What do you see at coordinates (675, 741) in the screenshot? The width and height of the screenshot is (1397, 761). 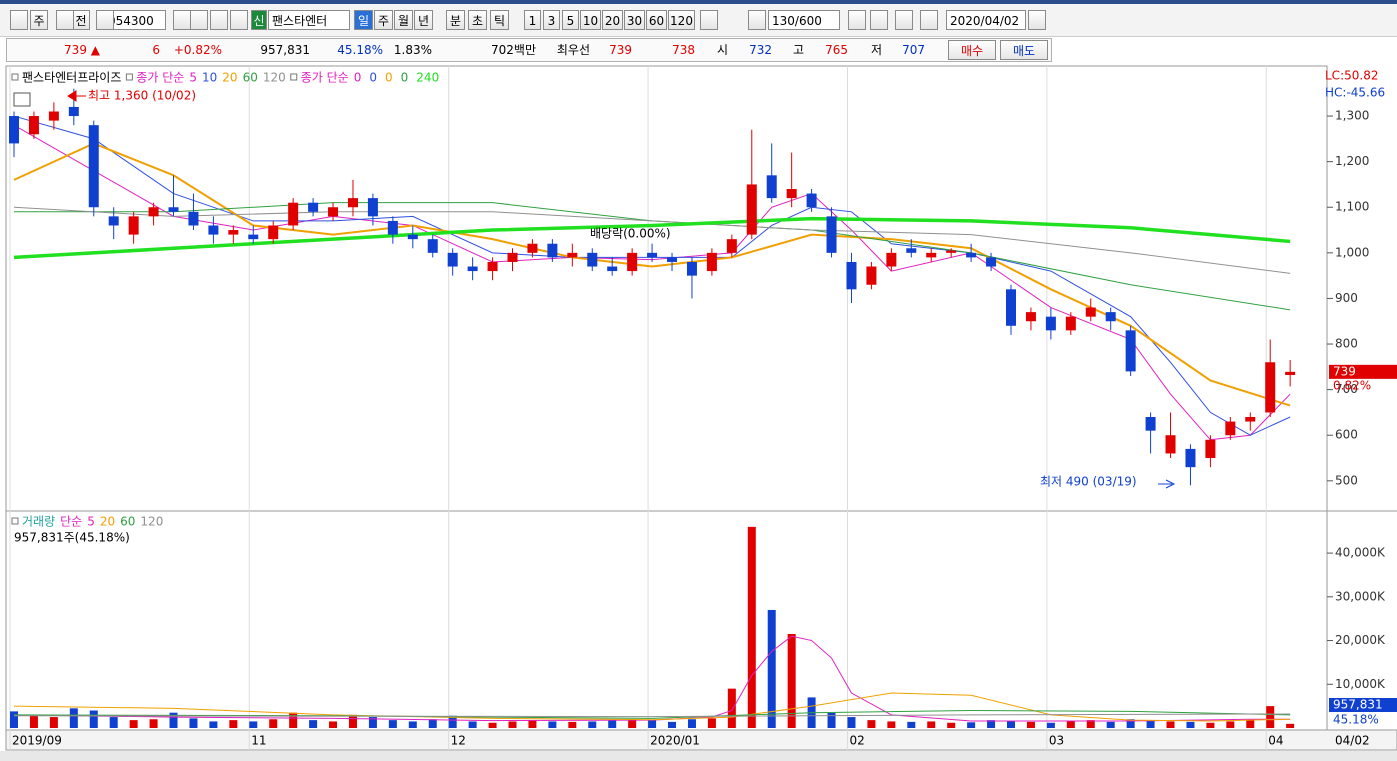 I see `x-tick-label: 2020/01` at bounding box center [675, 741].